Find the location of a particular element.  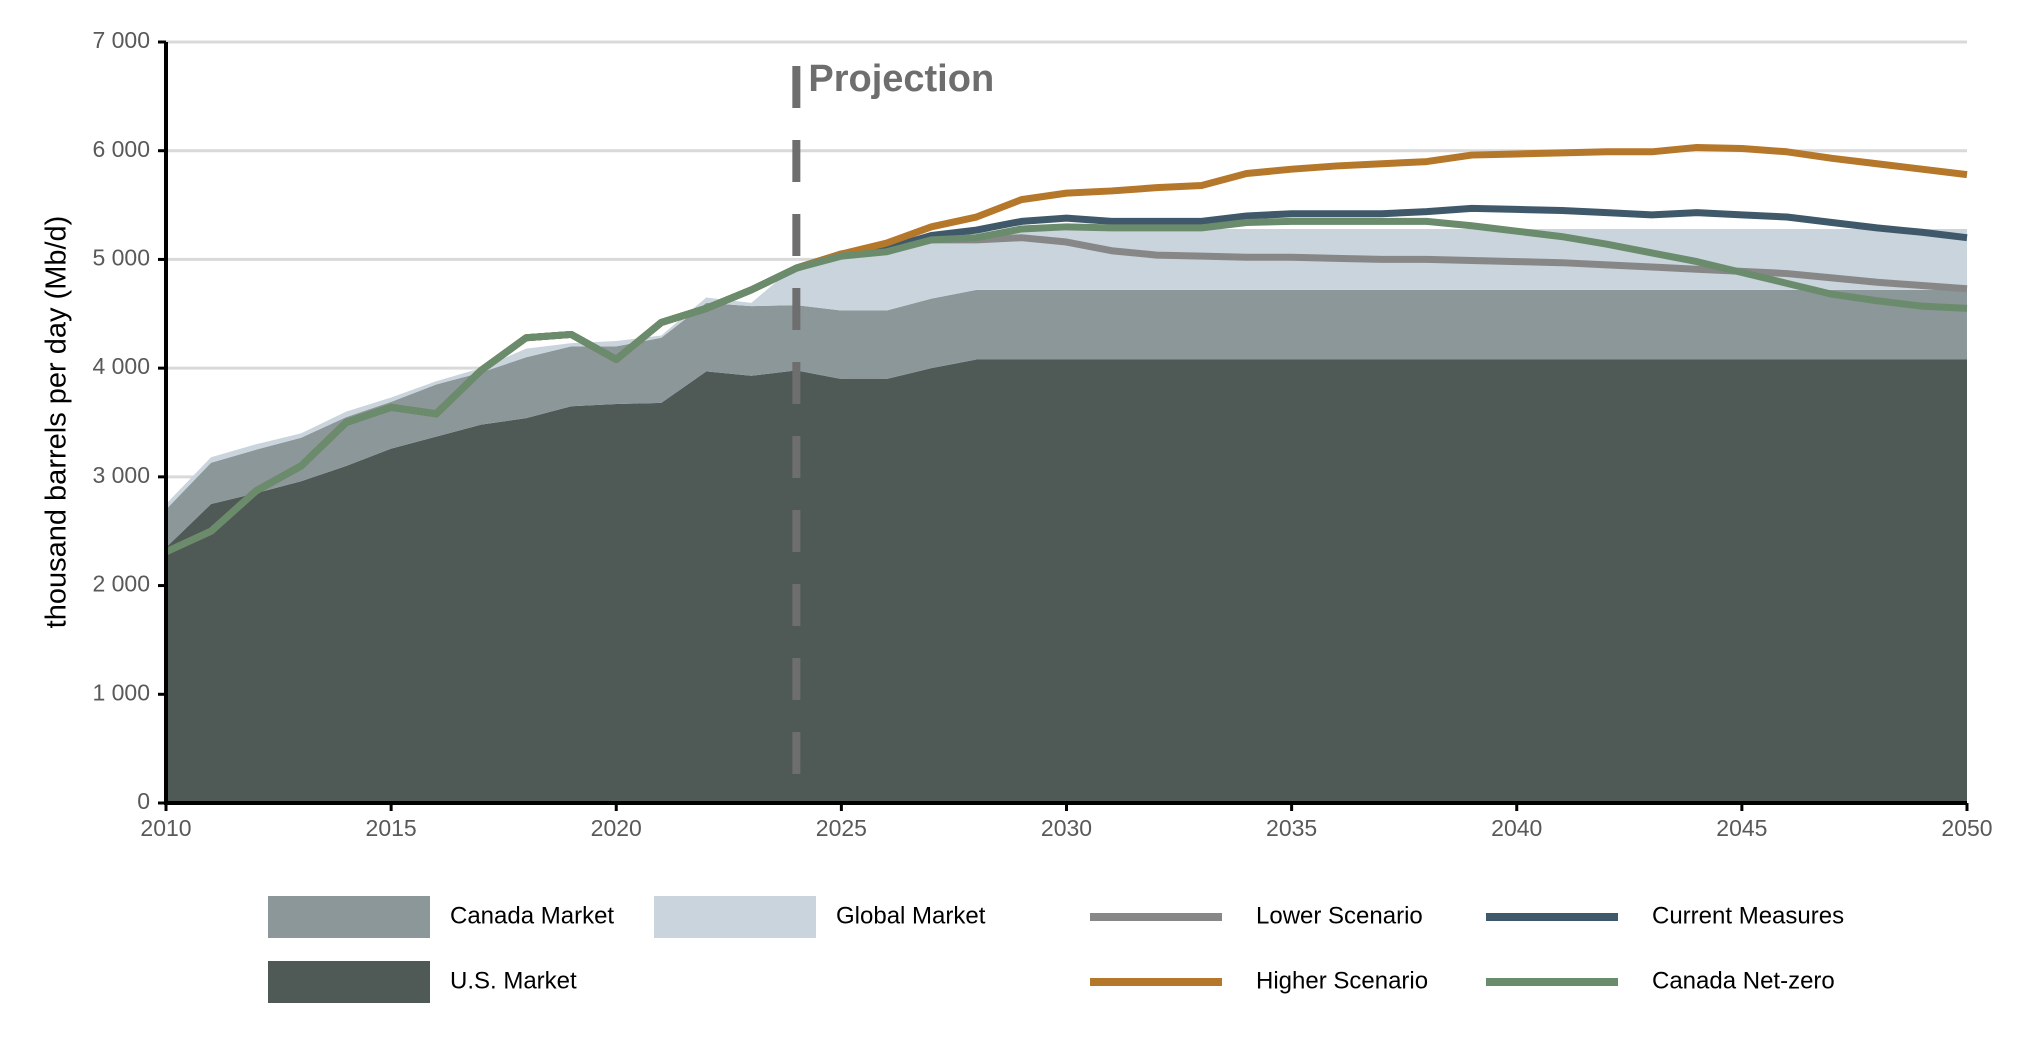

x-tick-label: 2030 is located at coordinates (1066, 828).